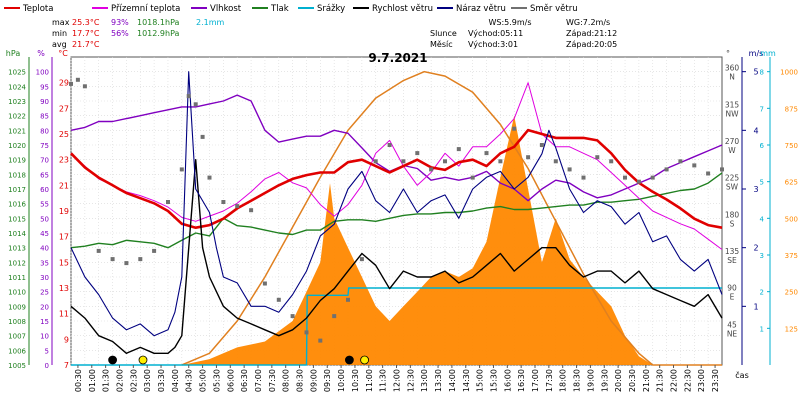 This screenshot has width=800, height=400. Describe the element at coordinates (17, 293) in the screenshot. I see `hpa-tick-label: 1010` at that location.